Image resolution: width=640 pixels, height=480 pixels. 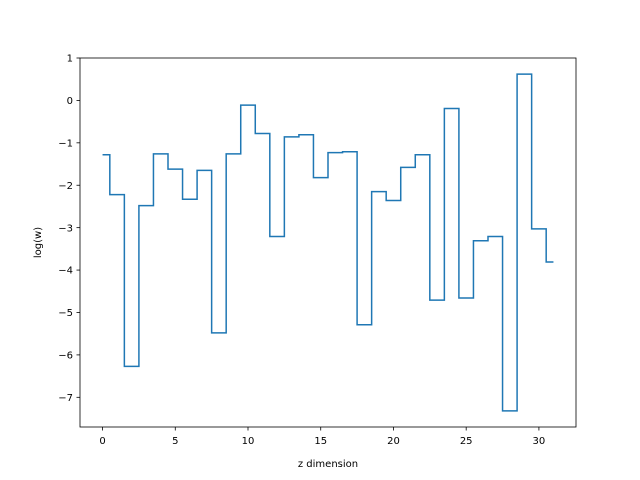 What do you see at coordinates (70, 101) in the screenshot?
I see `y-tick-label: 0` at bounding box center [70, 101].